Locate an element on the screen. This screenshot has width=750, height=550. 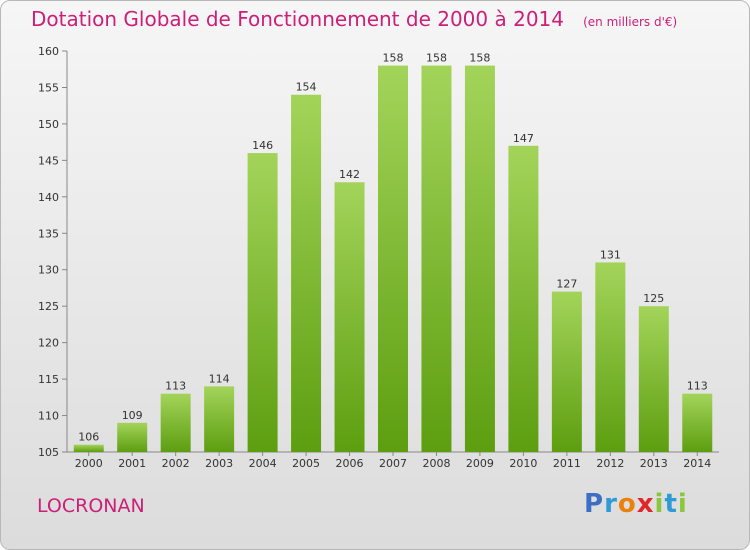
x-tick-label: 2010 is located at coordinates (523, 463).